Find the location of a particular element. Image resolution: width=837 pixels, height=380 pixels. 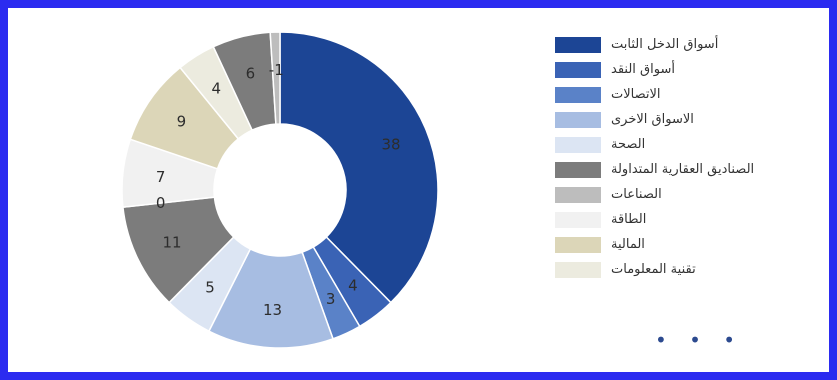

legend-item-money-markets: أسواق النقد is located at coordinates (680, 69).